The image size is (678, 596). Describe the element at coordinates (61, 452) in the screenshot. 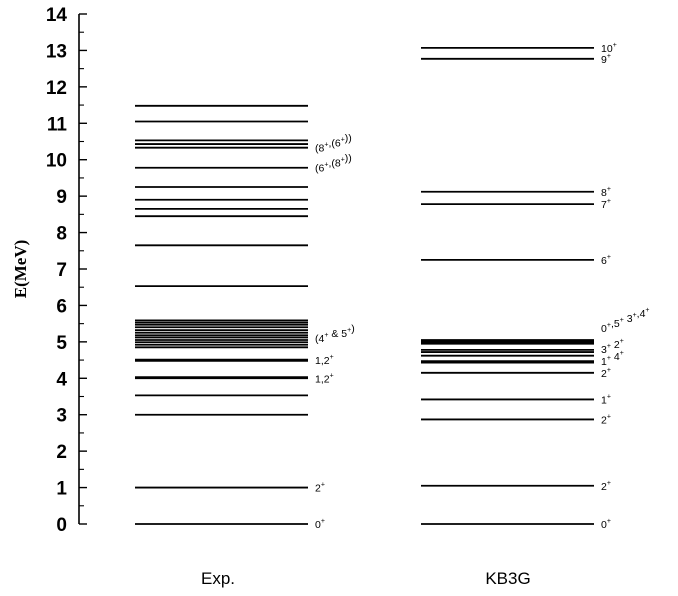

I see `y-tick-label: 2` at that location.